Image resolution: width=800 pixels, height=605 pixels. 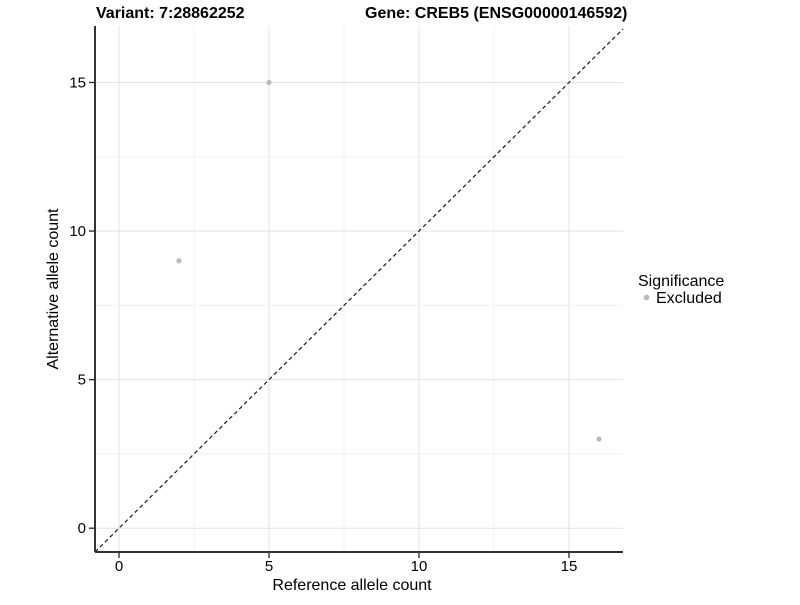 What do you see at coordinates (646, 297) in the screenshot?
I see `legend-point-icon` at bounding box center [646, 297].